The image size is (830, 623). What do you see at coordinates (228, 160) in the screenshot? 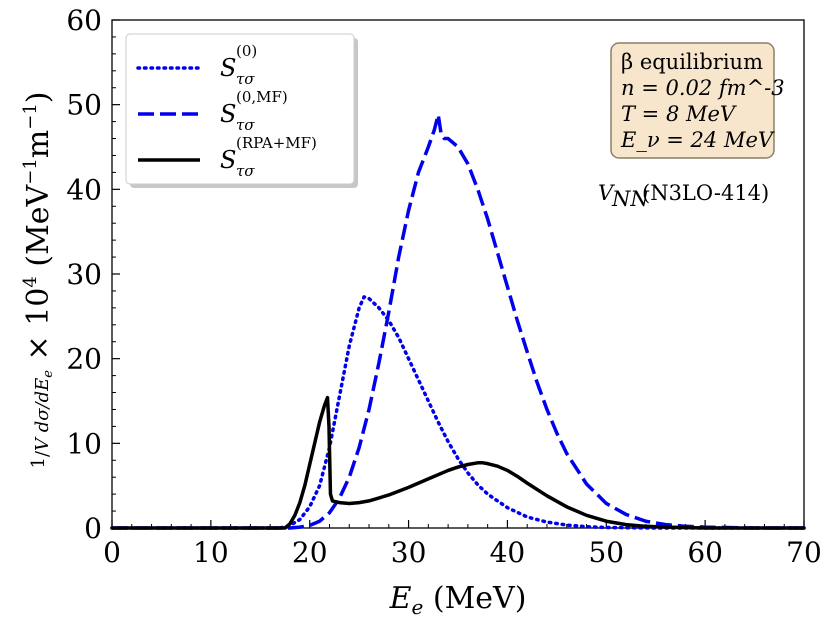
I see `legend-label-srpa: S` at bounding box center [228, 160].